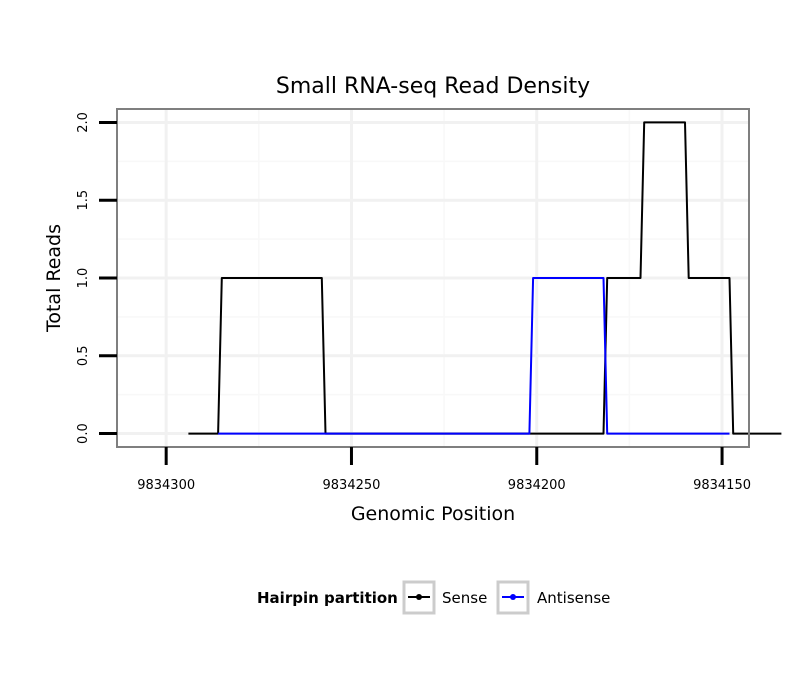 This screenshot has height=695, width=810. Describe the element at coordinates (722, 485) in the screenshot. I see `x-tick-label: 9834150` at that location.